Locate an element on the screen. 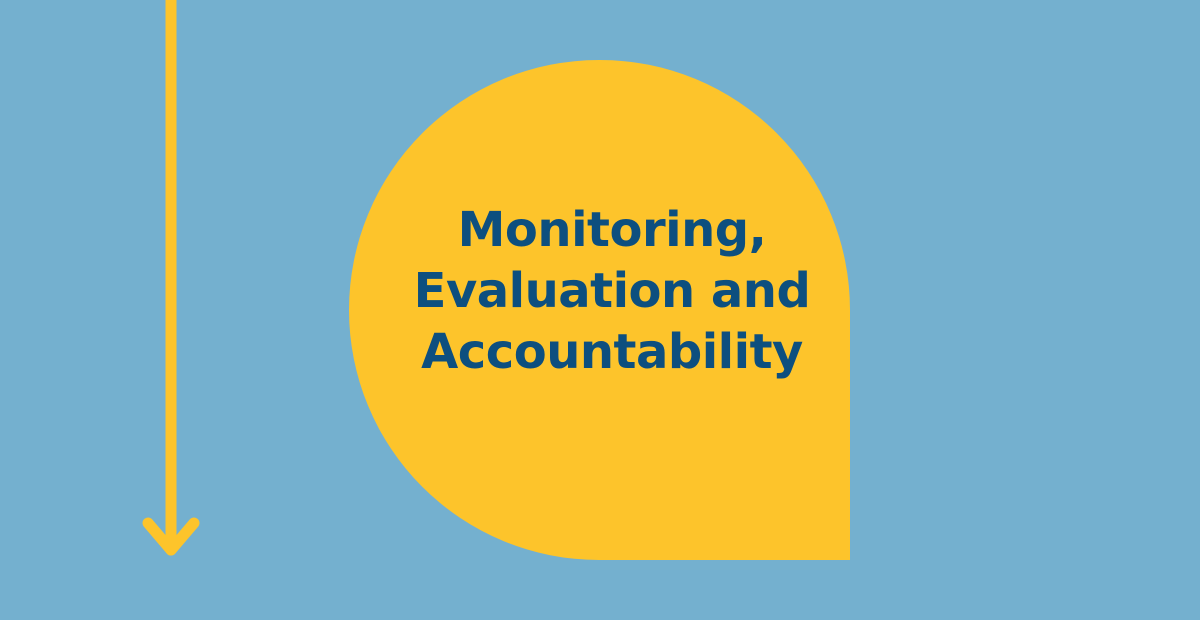 This screenshot has width=1200, height=620. title-line-2: Evaluation and is located at coordinates (612, 291).